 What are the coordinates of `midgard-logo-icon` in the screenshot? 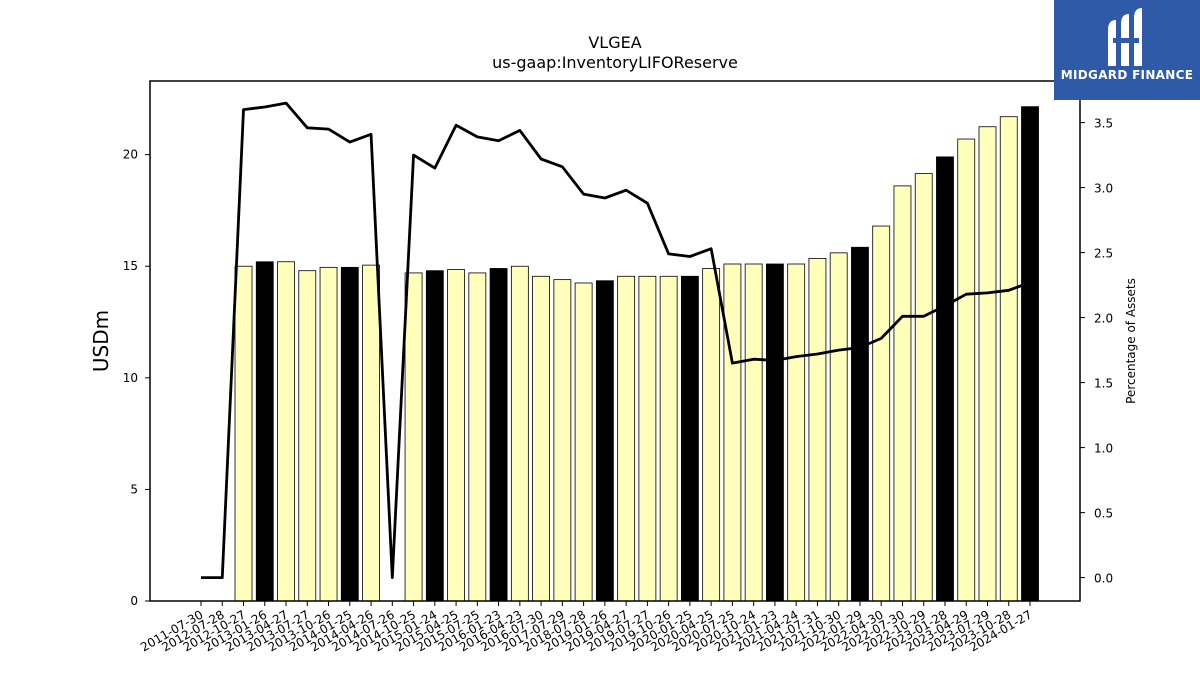 It's located at (1125, 37).